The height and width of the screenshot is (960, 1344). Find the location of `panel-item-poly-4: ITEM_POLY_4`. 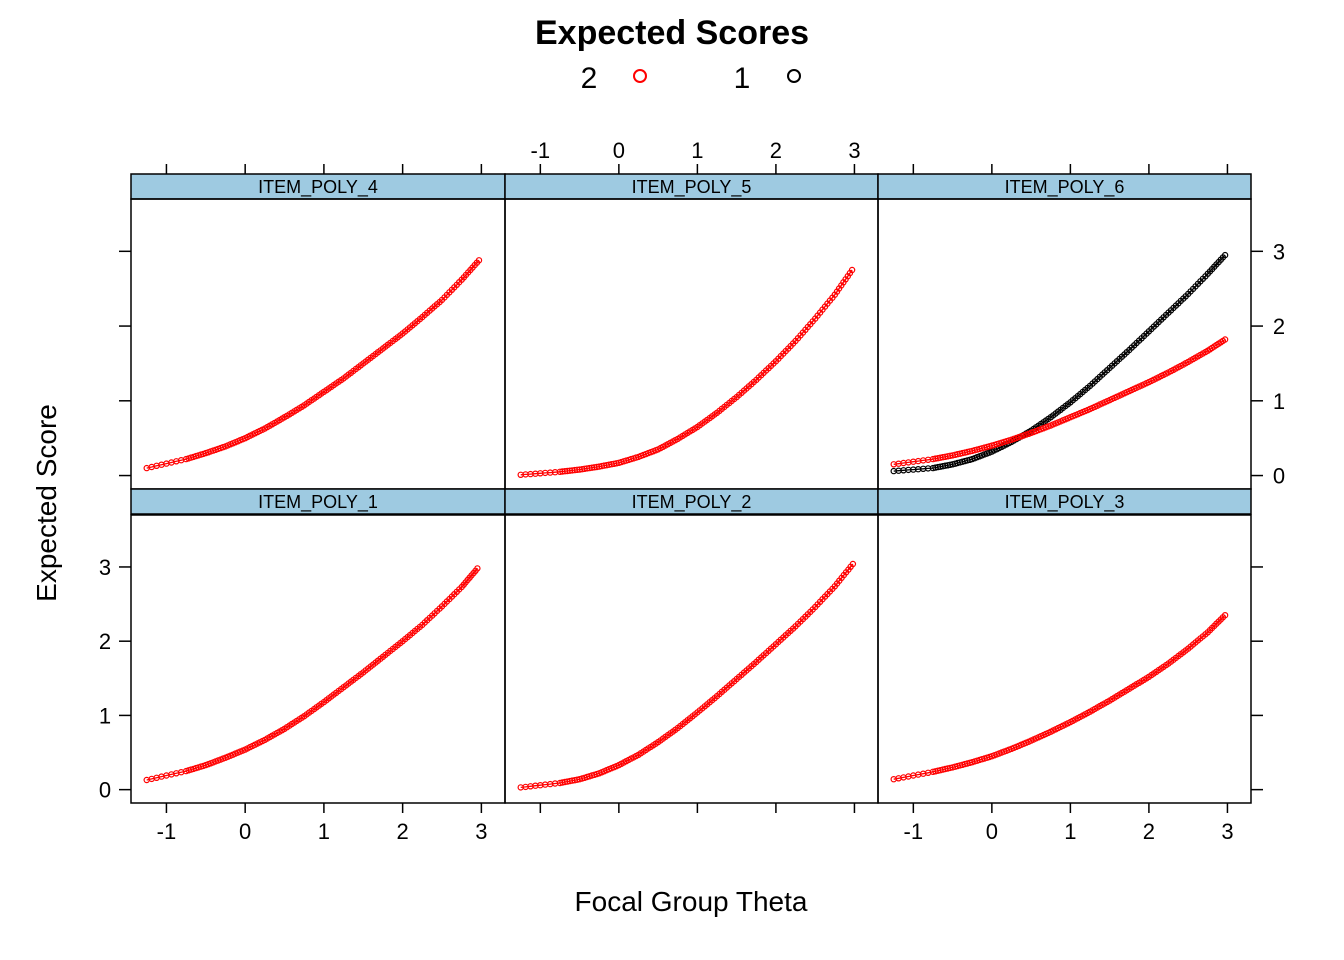

panel-item-poly-4: ITEM_POLY_4 is located at coordinates (318, 331).